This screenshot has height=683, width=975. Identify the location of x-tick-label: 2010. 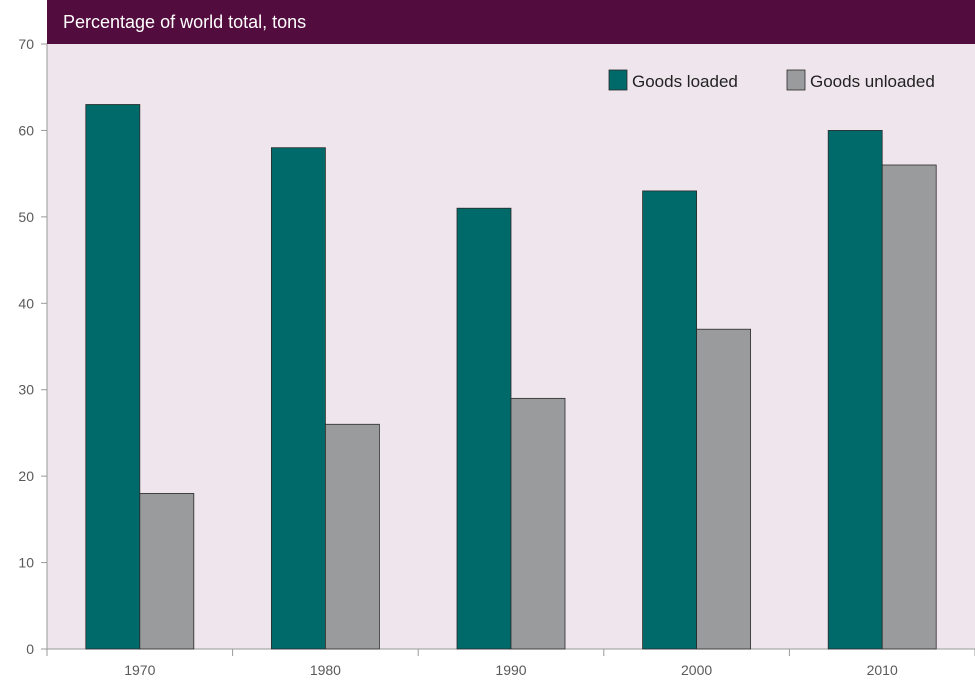
(882, 670).